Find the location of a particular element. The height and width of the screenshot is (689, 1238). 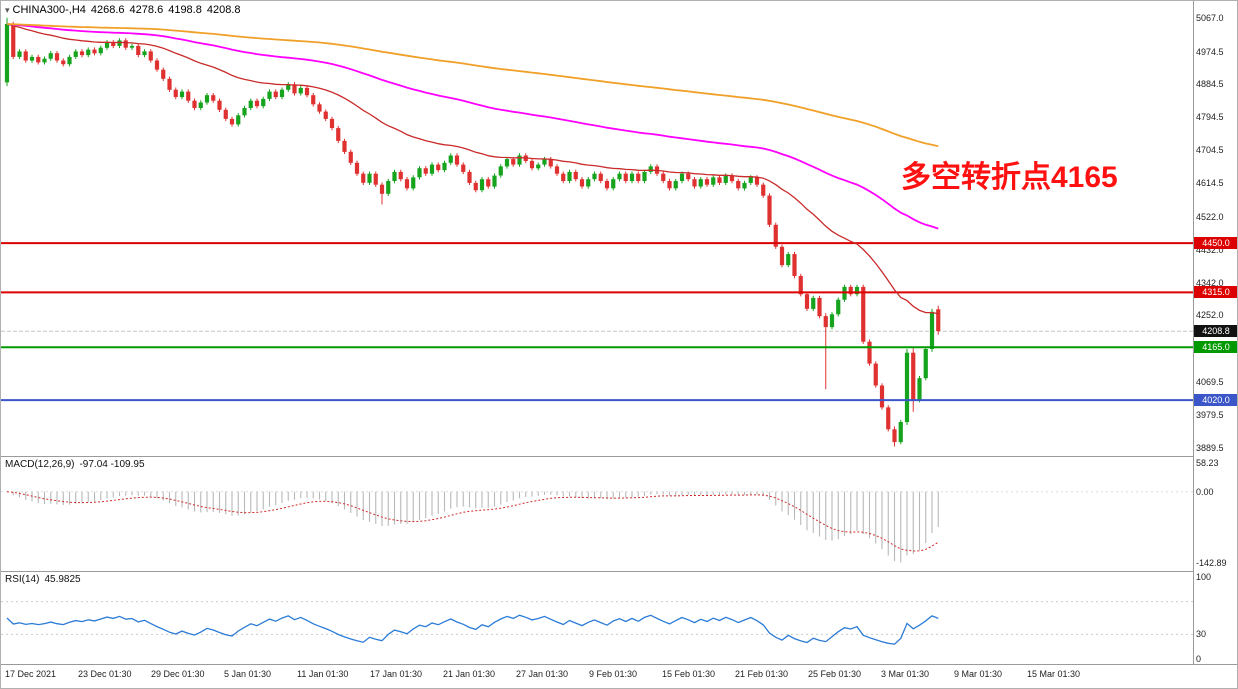

time-axis-label: 11 Jan 01:30 is located at coordinates (323, 674).